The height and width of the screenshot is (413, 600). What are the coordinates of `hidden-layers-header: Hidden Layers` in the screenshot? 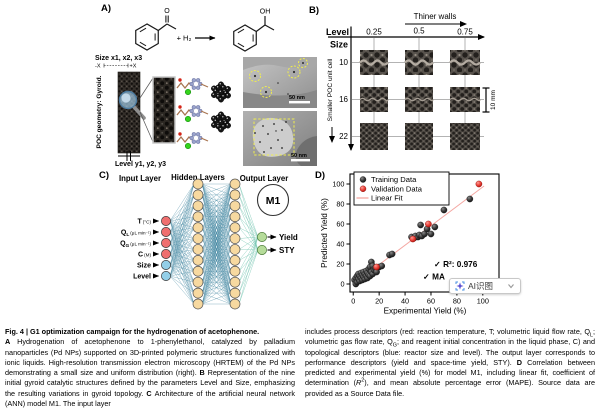 It's located at (198, 177).